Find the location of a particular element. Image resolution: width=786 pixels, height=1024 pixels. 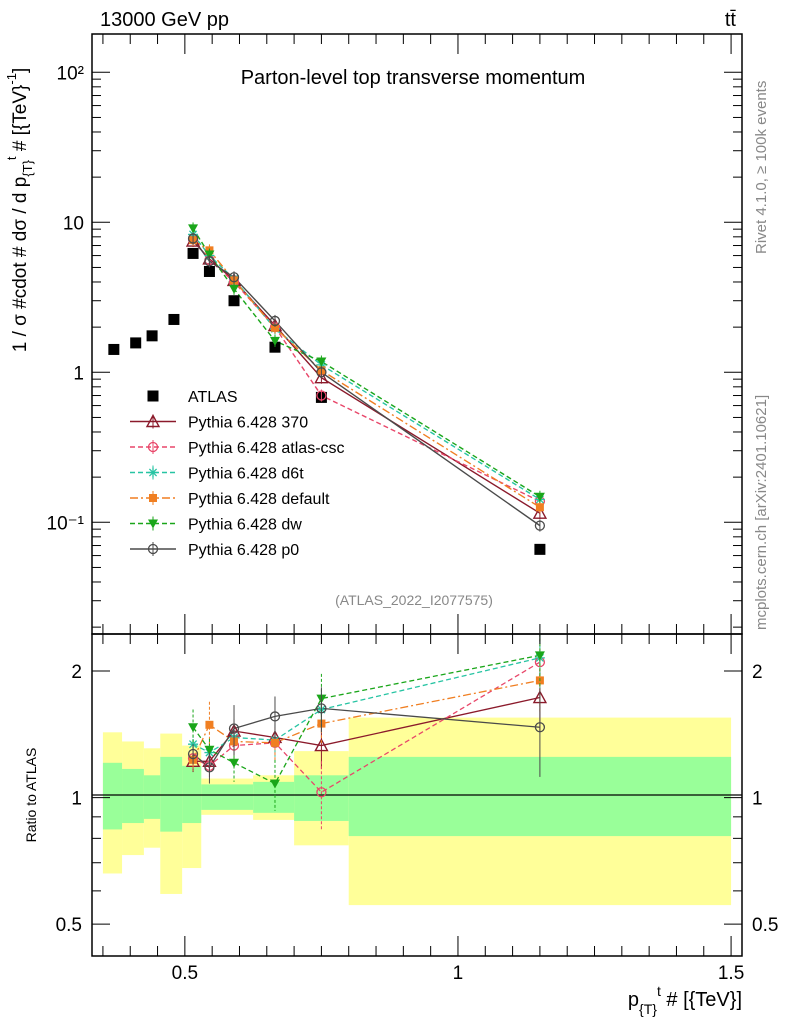

legend-entry-370: Pythia 6.428 370 is located at coordinates (219, 423).